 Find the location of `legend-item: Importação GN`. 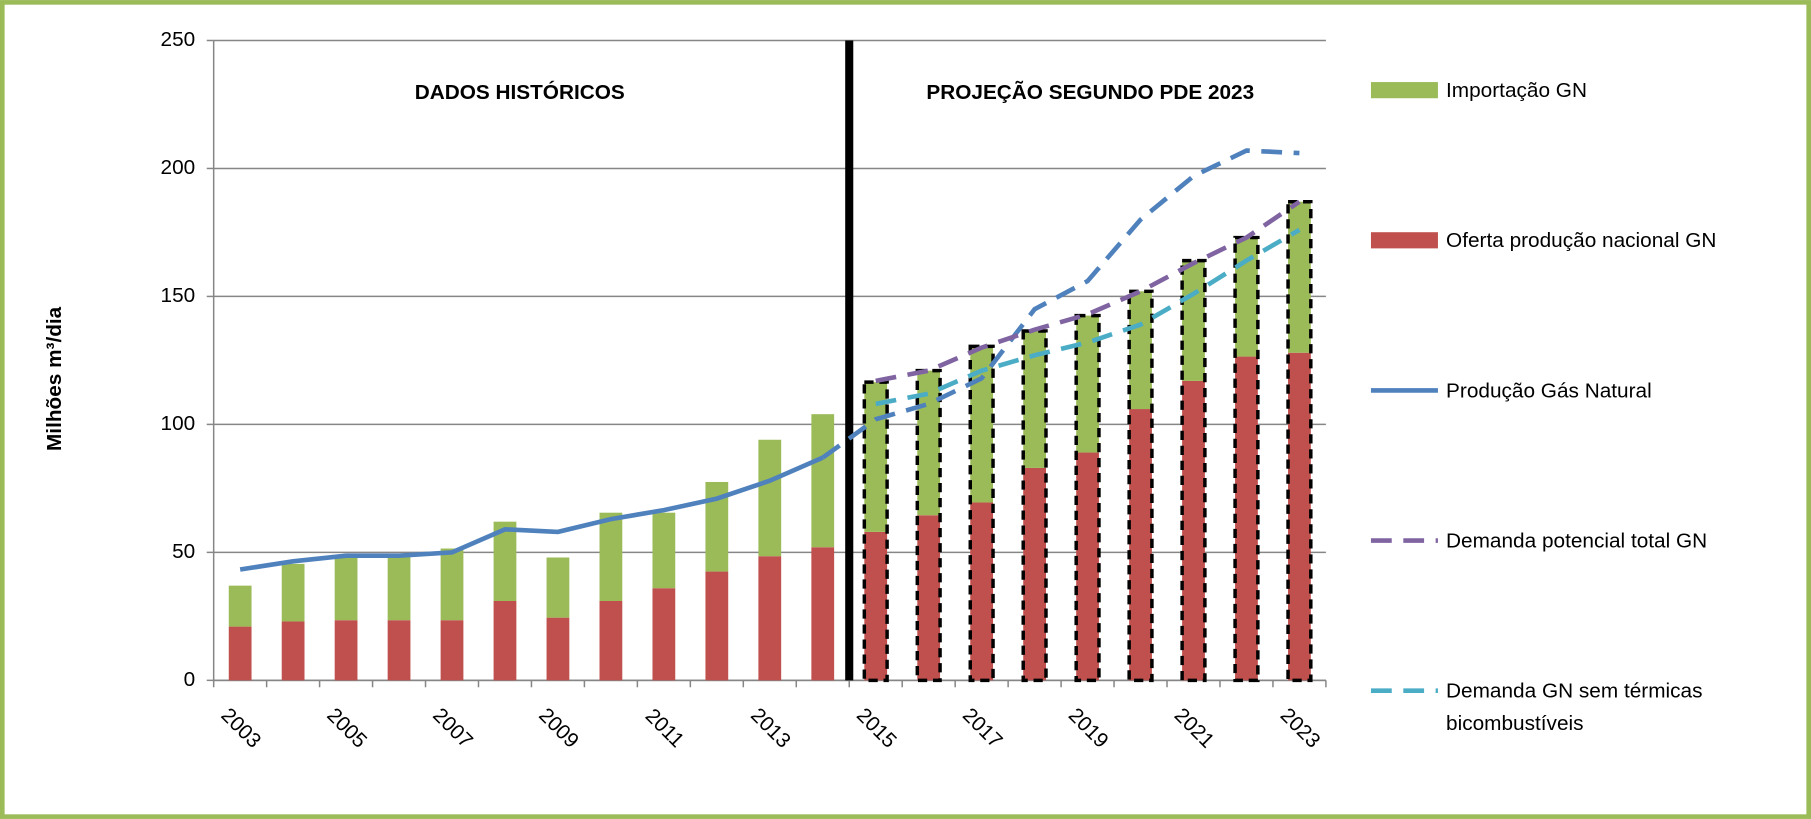

legend-item: Importação GN is located at coordinates (1516, 90).